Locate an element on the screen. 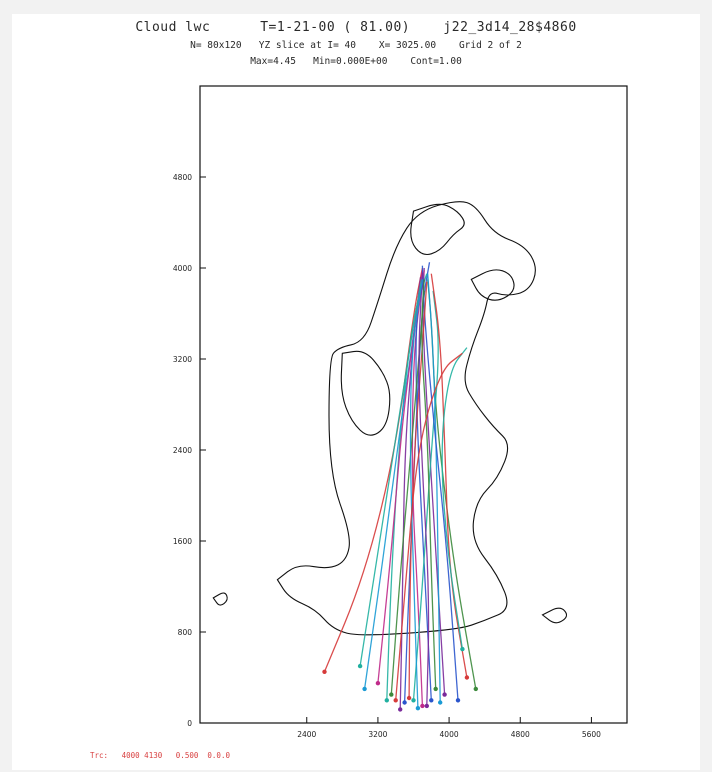 The image size is (712, 772). y-tick-label-5: 3200 is located at coordinates (182, 359).